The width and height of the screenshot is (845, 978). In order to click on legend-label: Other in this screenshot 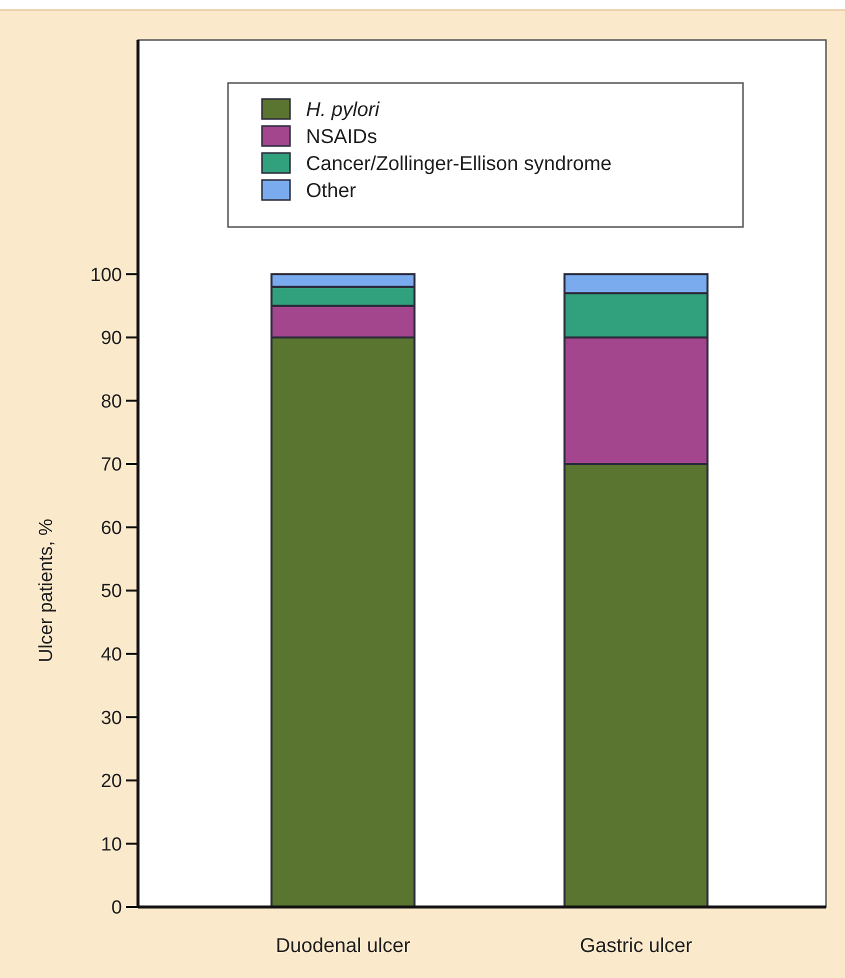, I will do `click(331, 191)`.